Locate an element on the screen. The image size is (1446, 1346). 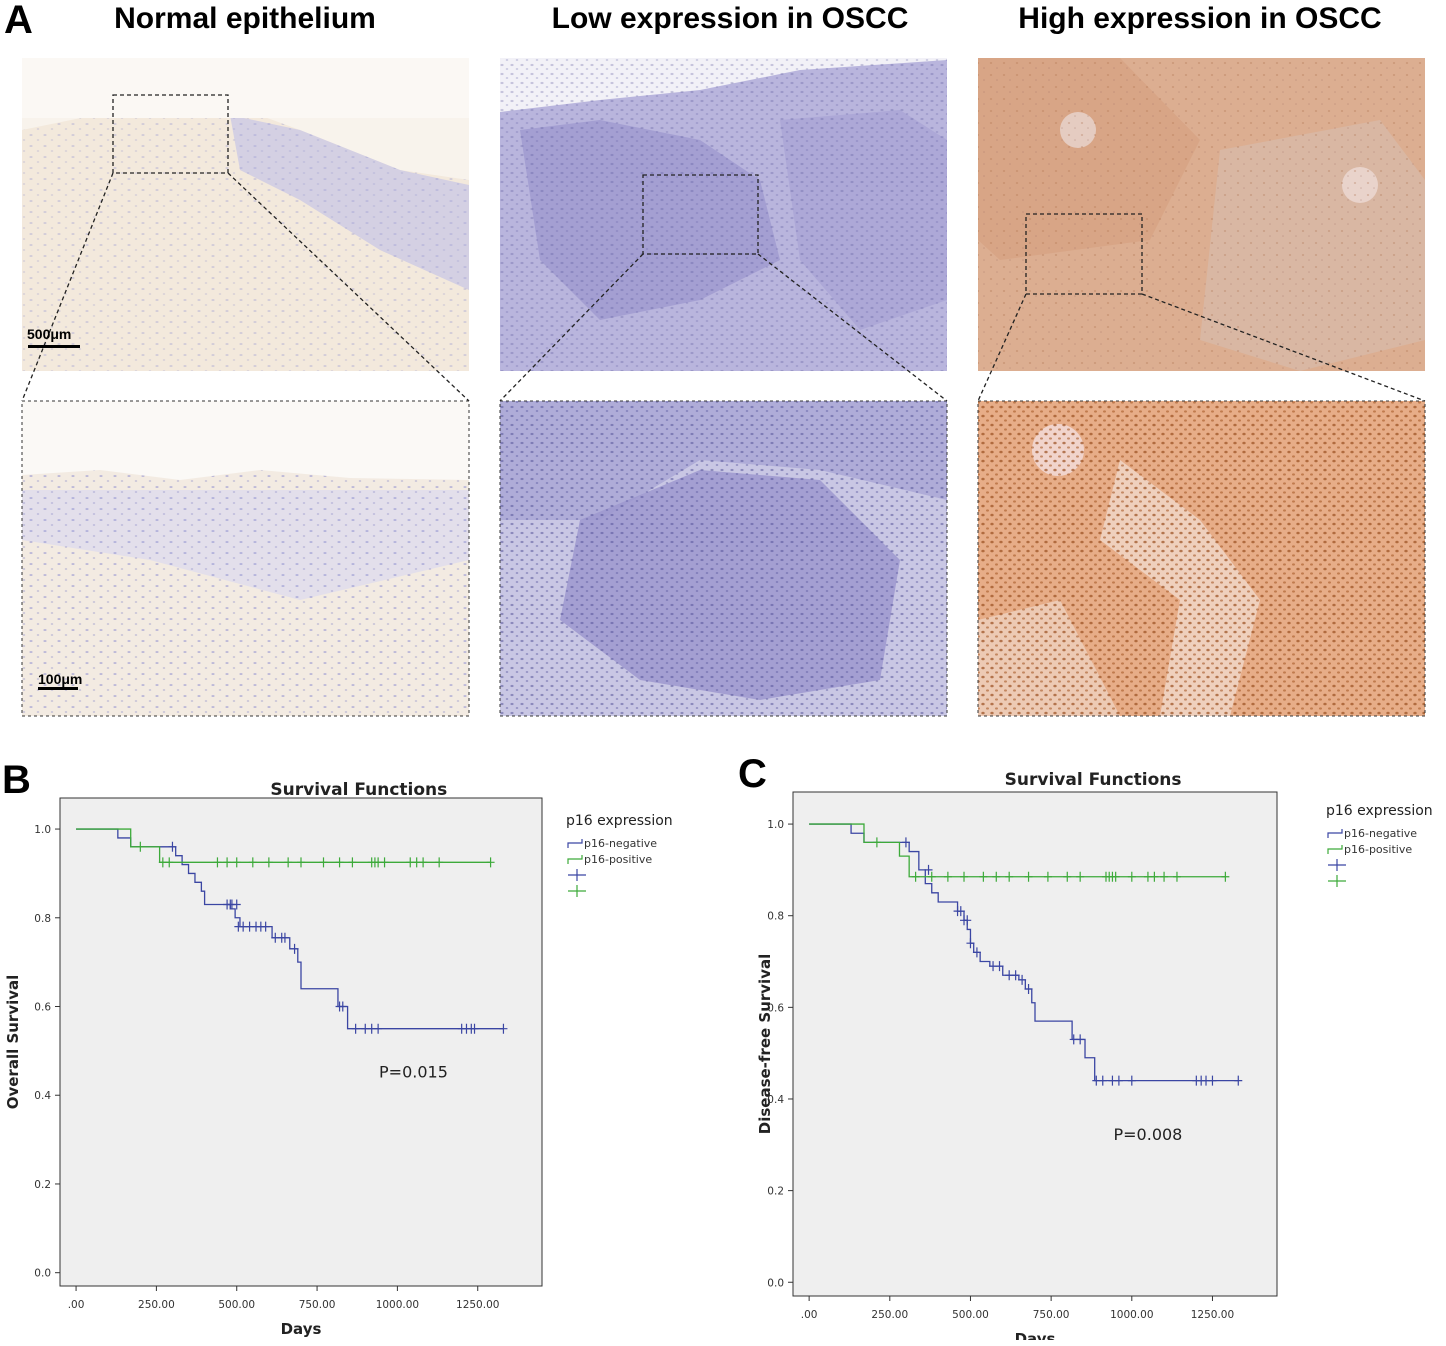
chart-c-ytick-label: 0.8 is located at coordinates (775, 917).